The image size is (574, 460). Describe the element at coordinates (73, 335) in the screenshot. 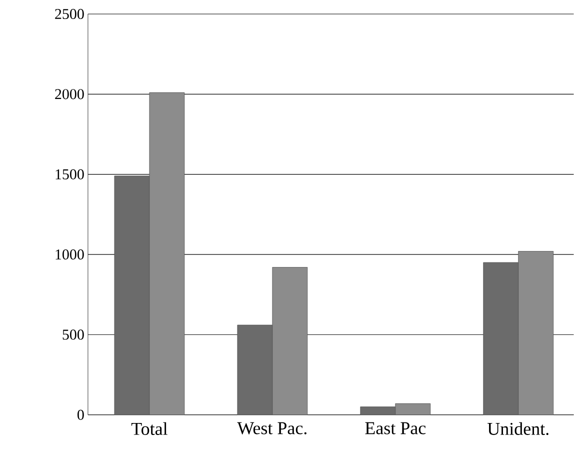

I see `y-tick-label: 500` at that location.